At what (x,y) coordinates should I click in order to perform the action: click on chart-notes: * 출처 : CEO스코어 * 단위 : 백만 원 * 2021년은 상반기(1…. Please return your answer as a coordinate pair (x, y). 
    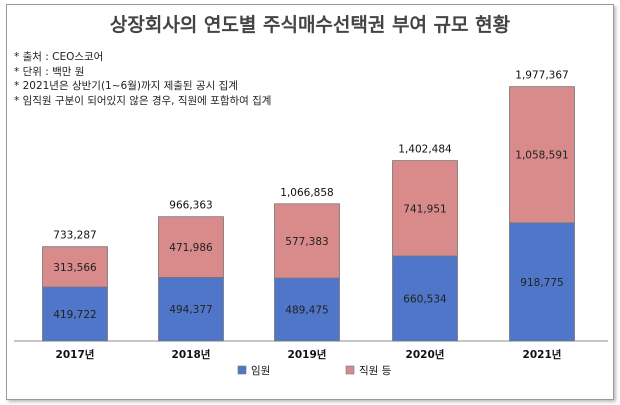
    Looking at the image, I should click on (142, 79).